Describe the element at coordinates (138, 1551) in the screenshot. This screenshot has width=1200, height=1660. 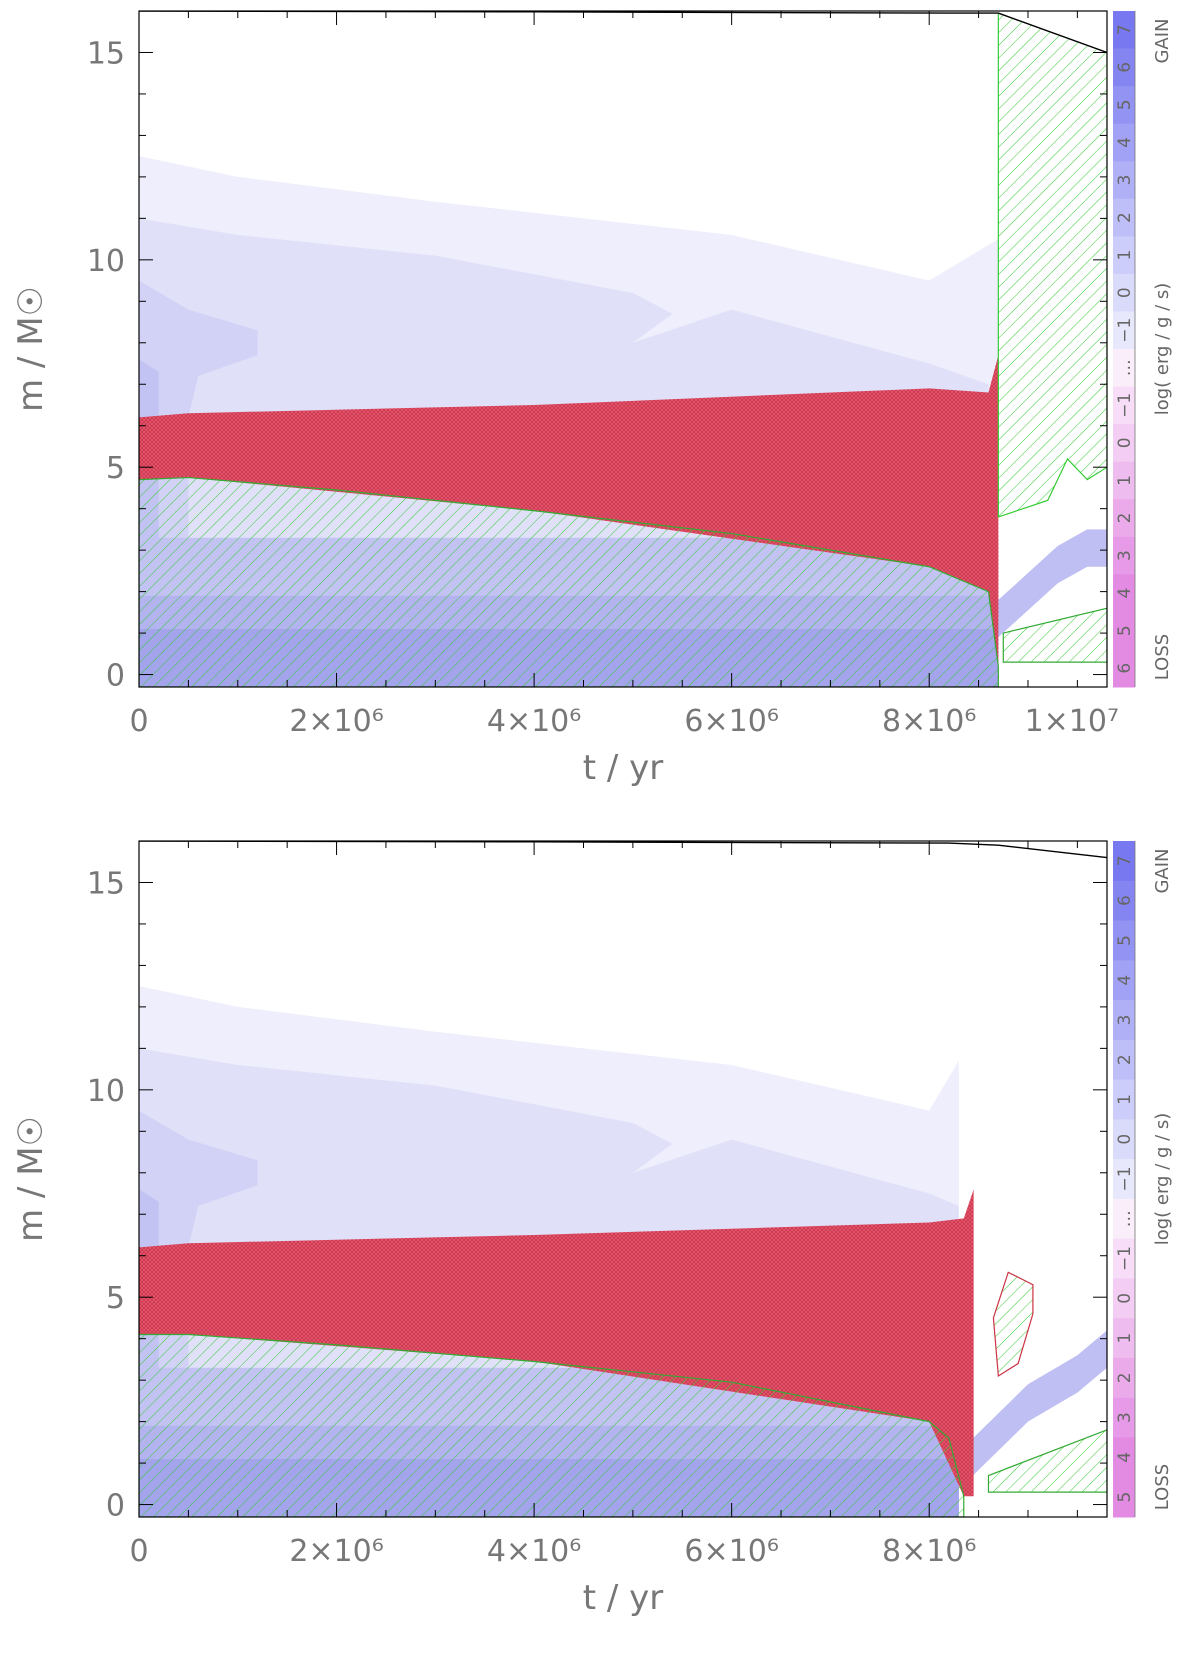
I see `x-tick-label: 0` at that location.